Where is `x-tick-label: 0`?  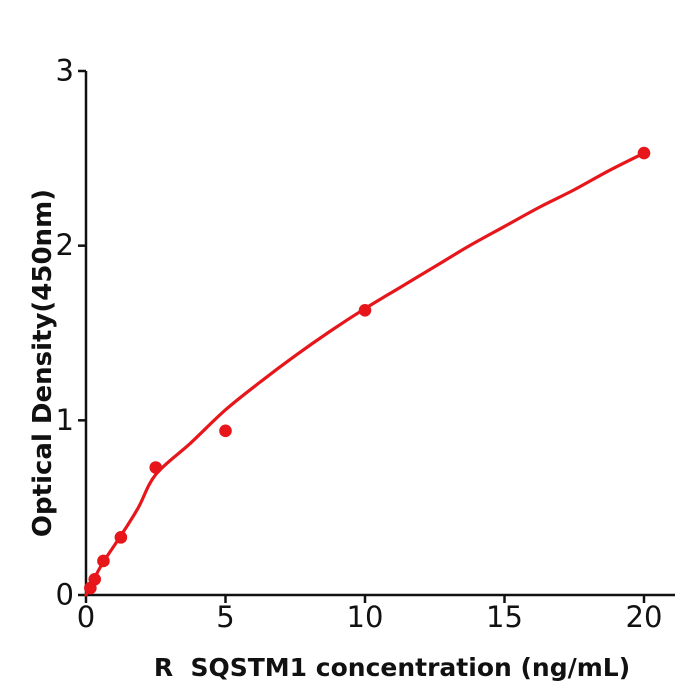 x-tick-label: 0 is located at coordinates (86, 617).